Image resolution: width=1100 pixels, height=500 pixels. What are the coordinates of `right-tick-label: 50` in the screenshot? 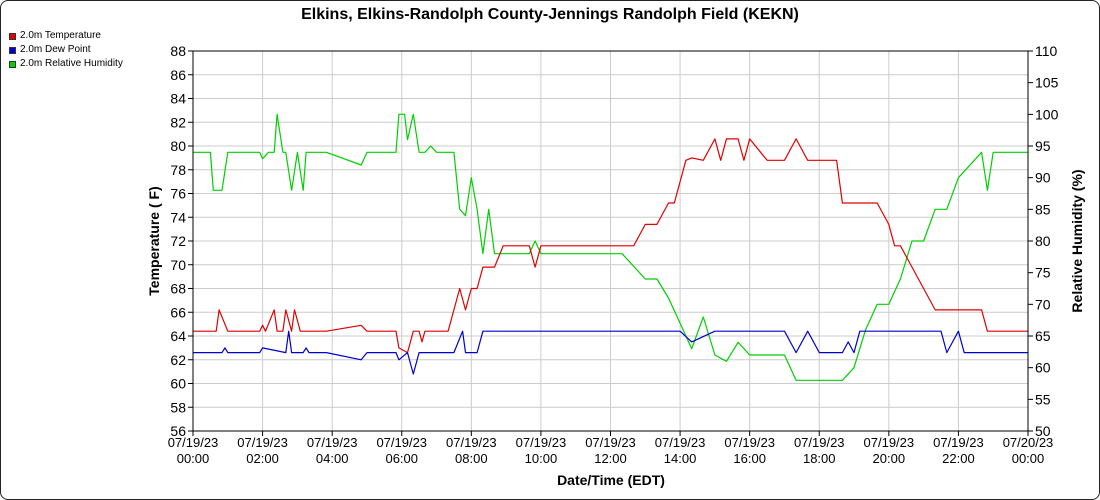 It's located at (1043, 431).